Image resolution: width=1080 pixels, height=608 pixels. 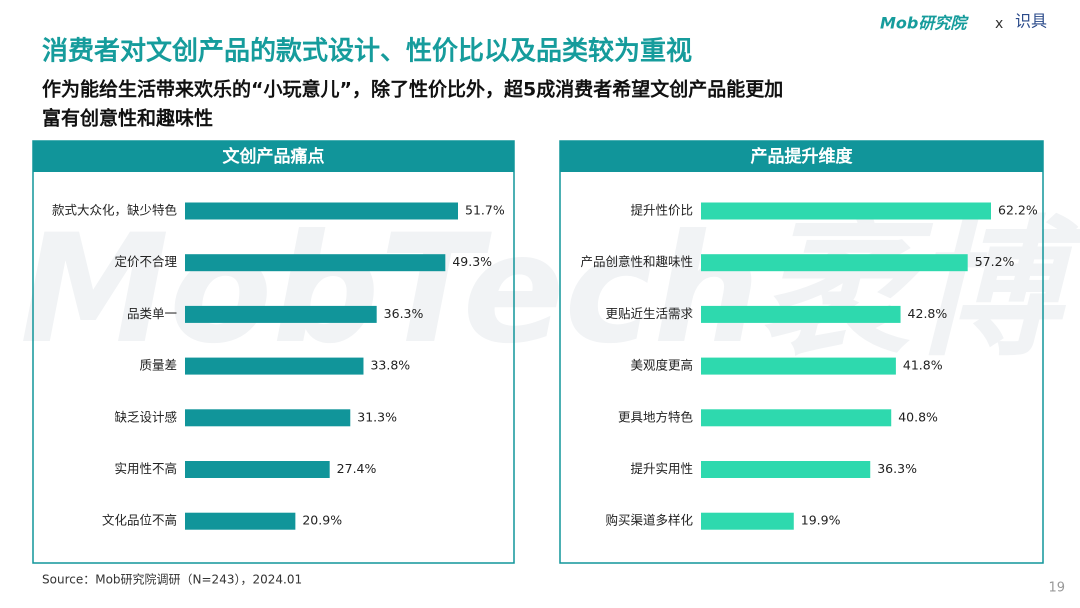 I want to click on value-label: 31.3%, so click(x=377, y=416).